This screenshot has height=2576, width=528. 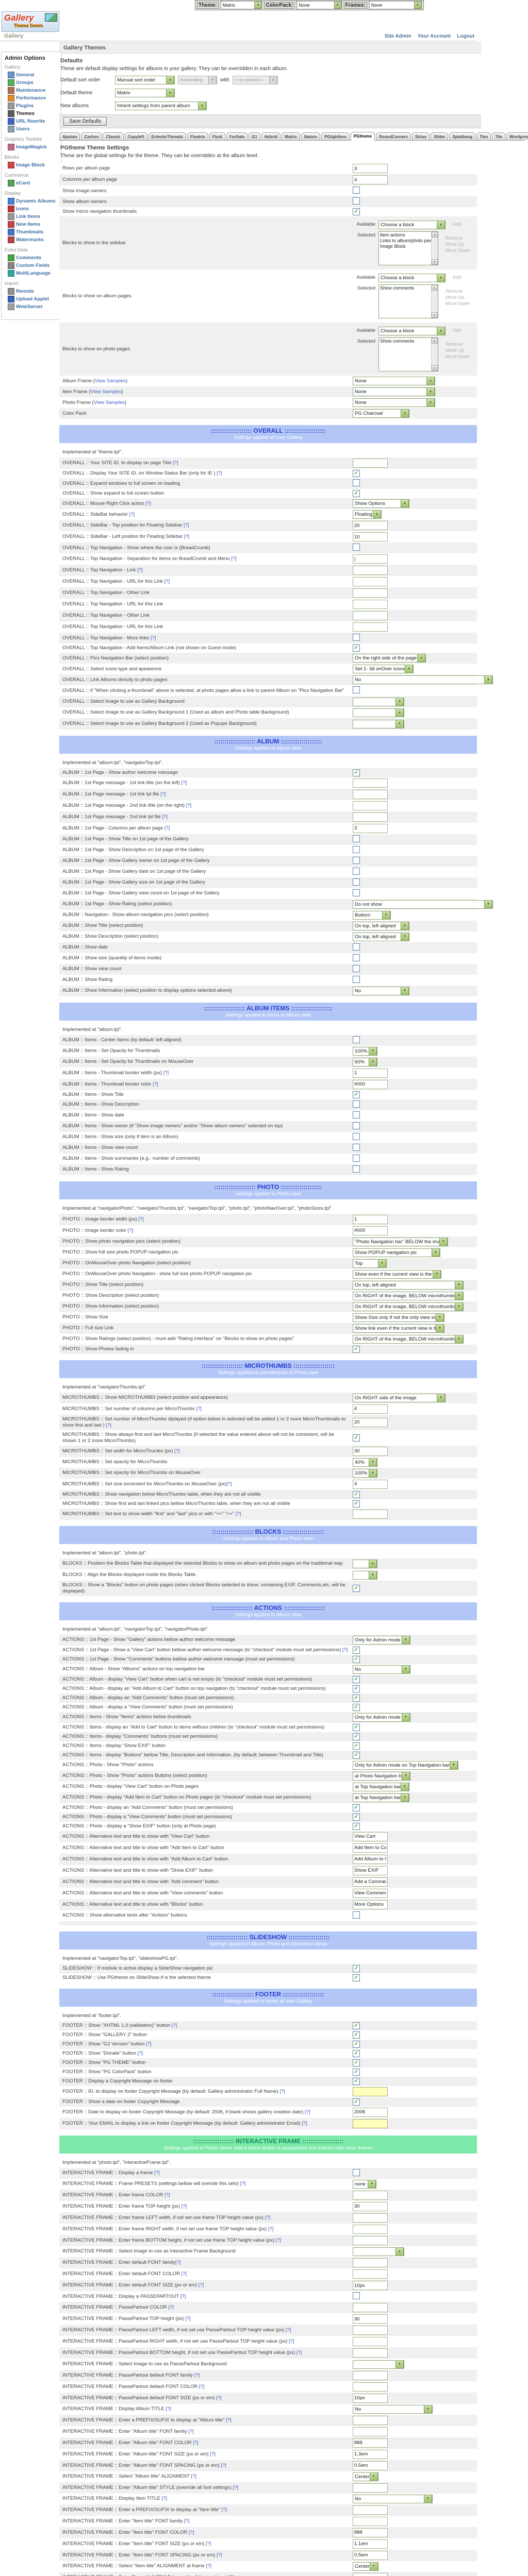 What do you see at coordinates (405, 246) in the screenshot?
I see `list-item: Image Block` at bounding box center [405, 246].